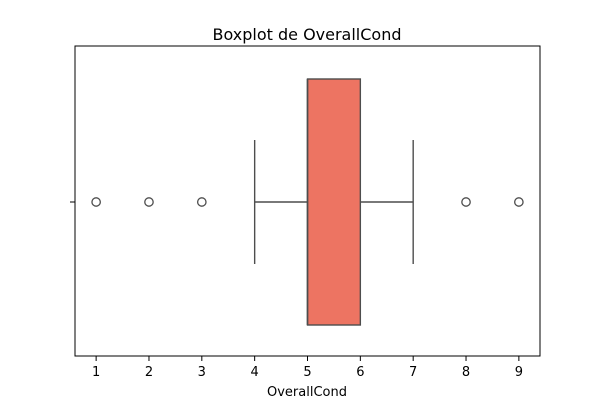 This screenshot has height=400, width=600. What do you see at coordinates (413, 372) in the screenshot?
I see `x-tick-label: 7` at bounding box center [413, 372].